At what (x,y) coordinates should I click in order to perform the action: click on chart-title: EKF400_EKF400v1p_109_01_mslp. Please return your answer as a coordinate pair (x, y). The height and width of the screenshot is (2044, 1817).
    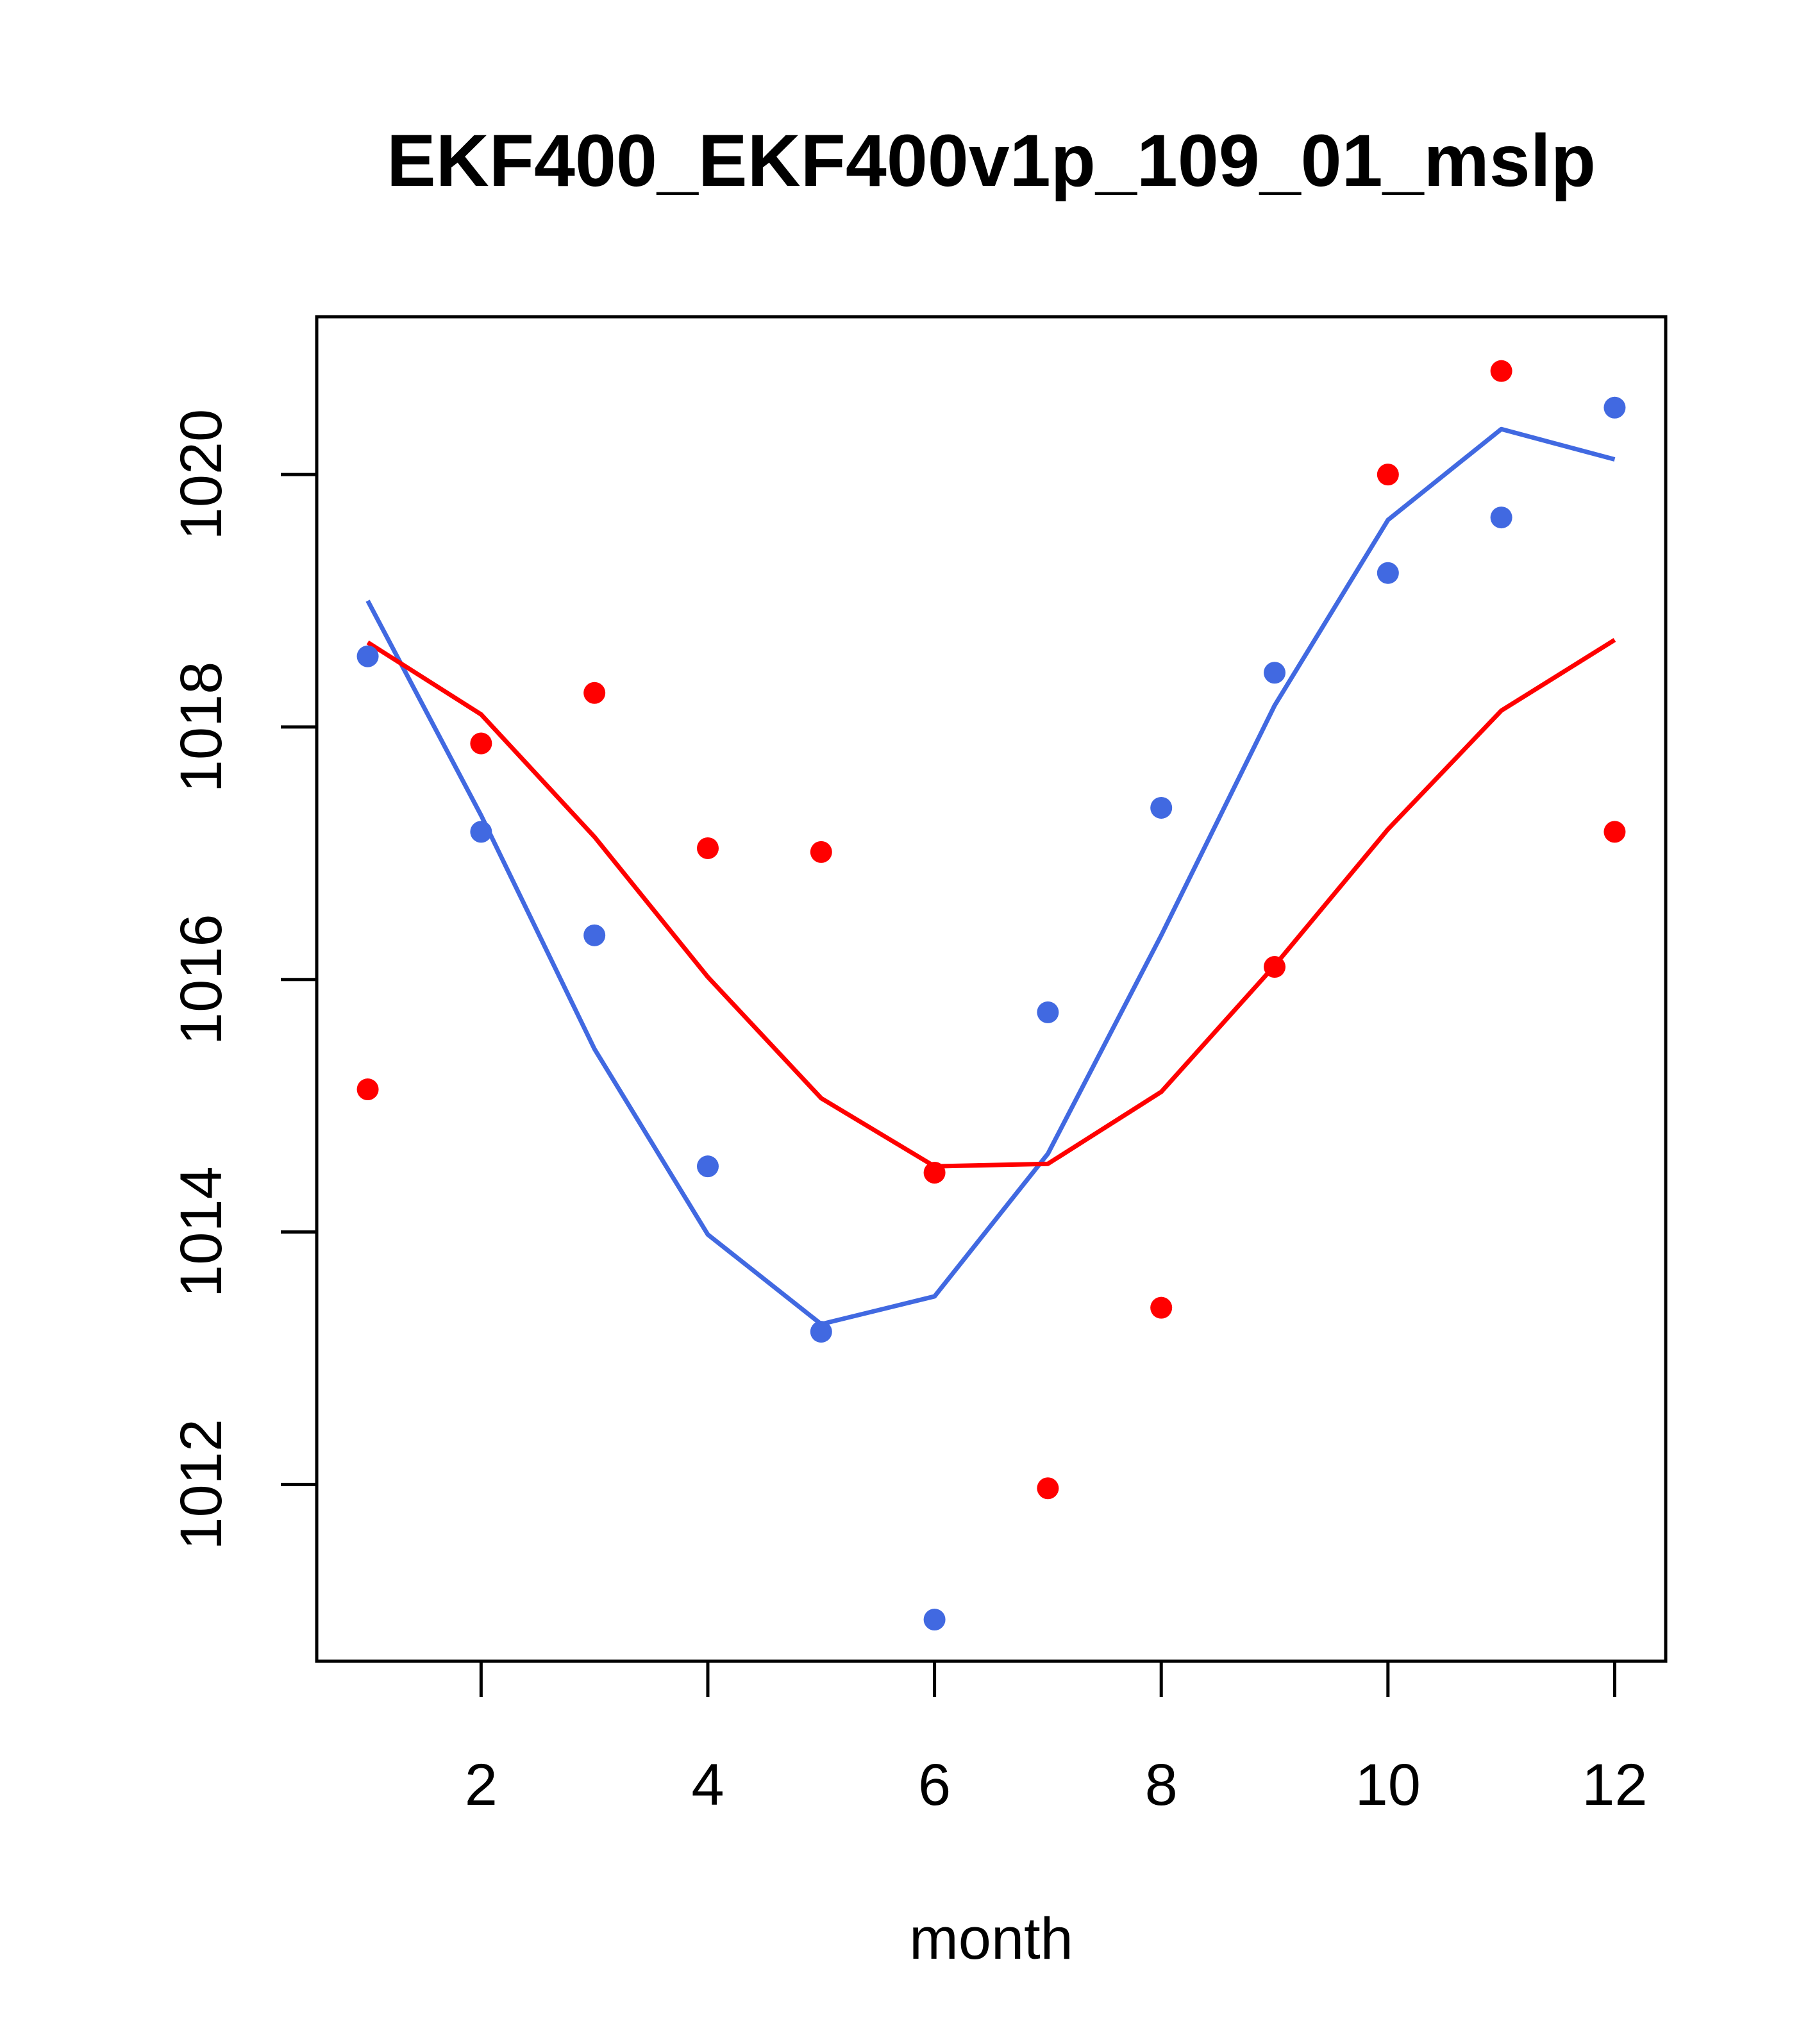
    Looking at the image, I should click on (991, 161).